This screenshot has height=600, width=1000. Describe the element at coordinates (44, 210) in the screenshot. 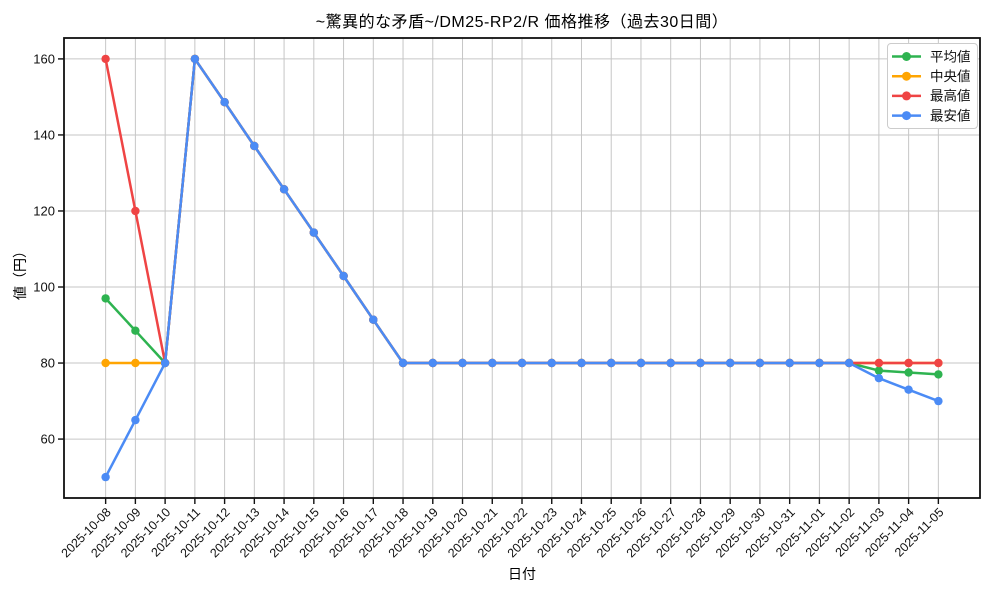

I see `y-tick-label: 120` at that location.